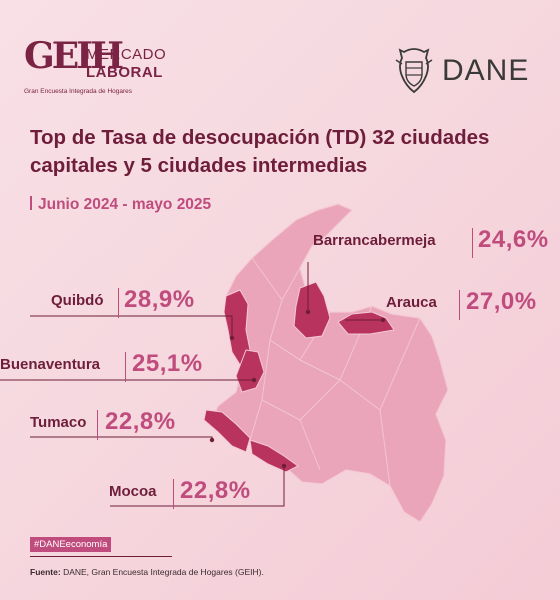 Image resolution: width=560 pixels, height=600 pixels. I want to click on hashtag-badge: #DANEeconomía, so click(71, 544).